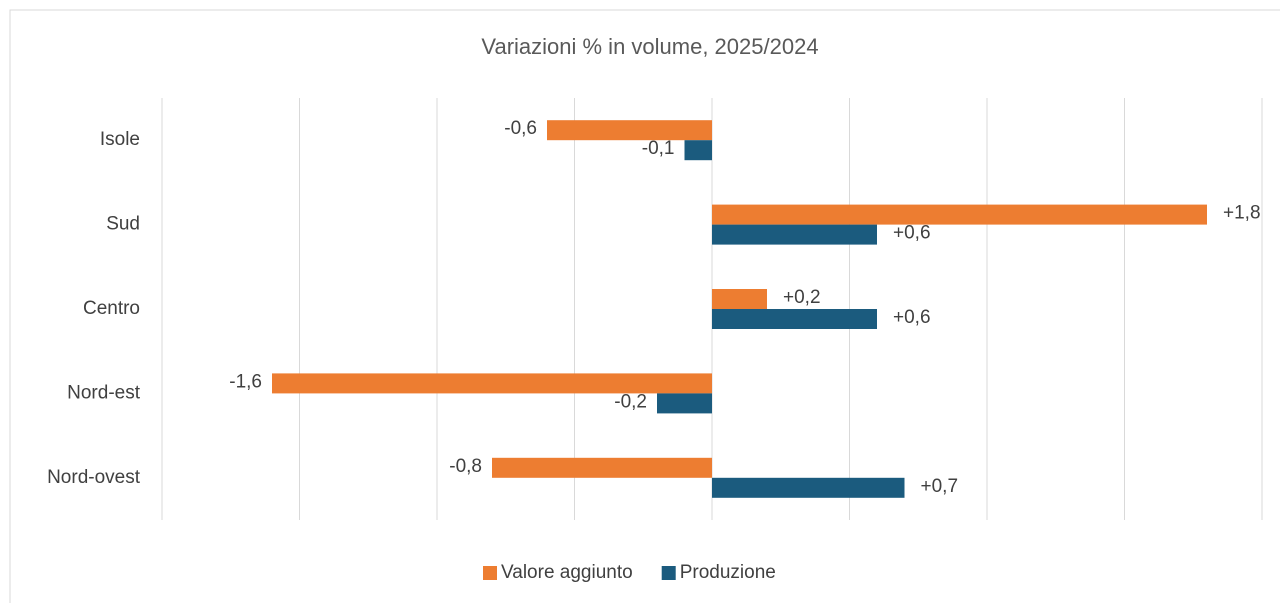 Image resolution: width=1280 pixels, height=603 pixels. I want to click on data-label: +0,2, so click(802, 297).